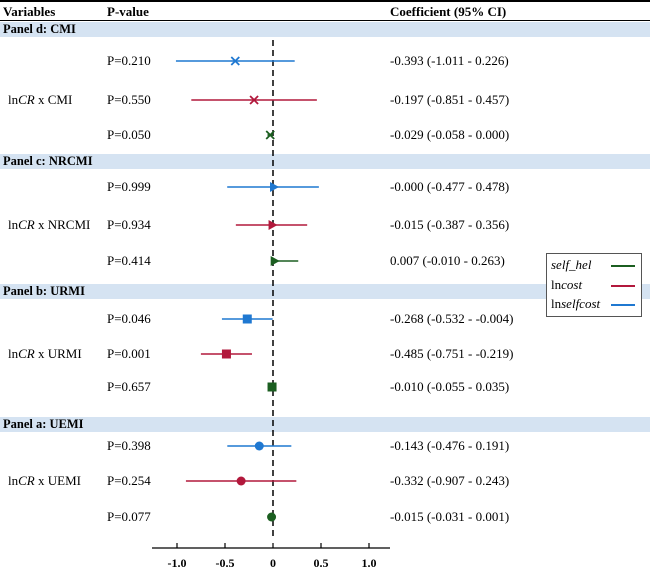 The width and height of the screenshot is (650, 578). I want to click on panel-title: Panel b: URMI, so click(44, 291).